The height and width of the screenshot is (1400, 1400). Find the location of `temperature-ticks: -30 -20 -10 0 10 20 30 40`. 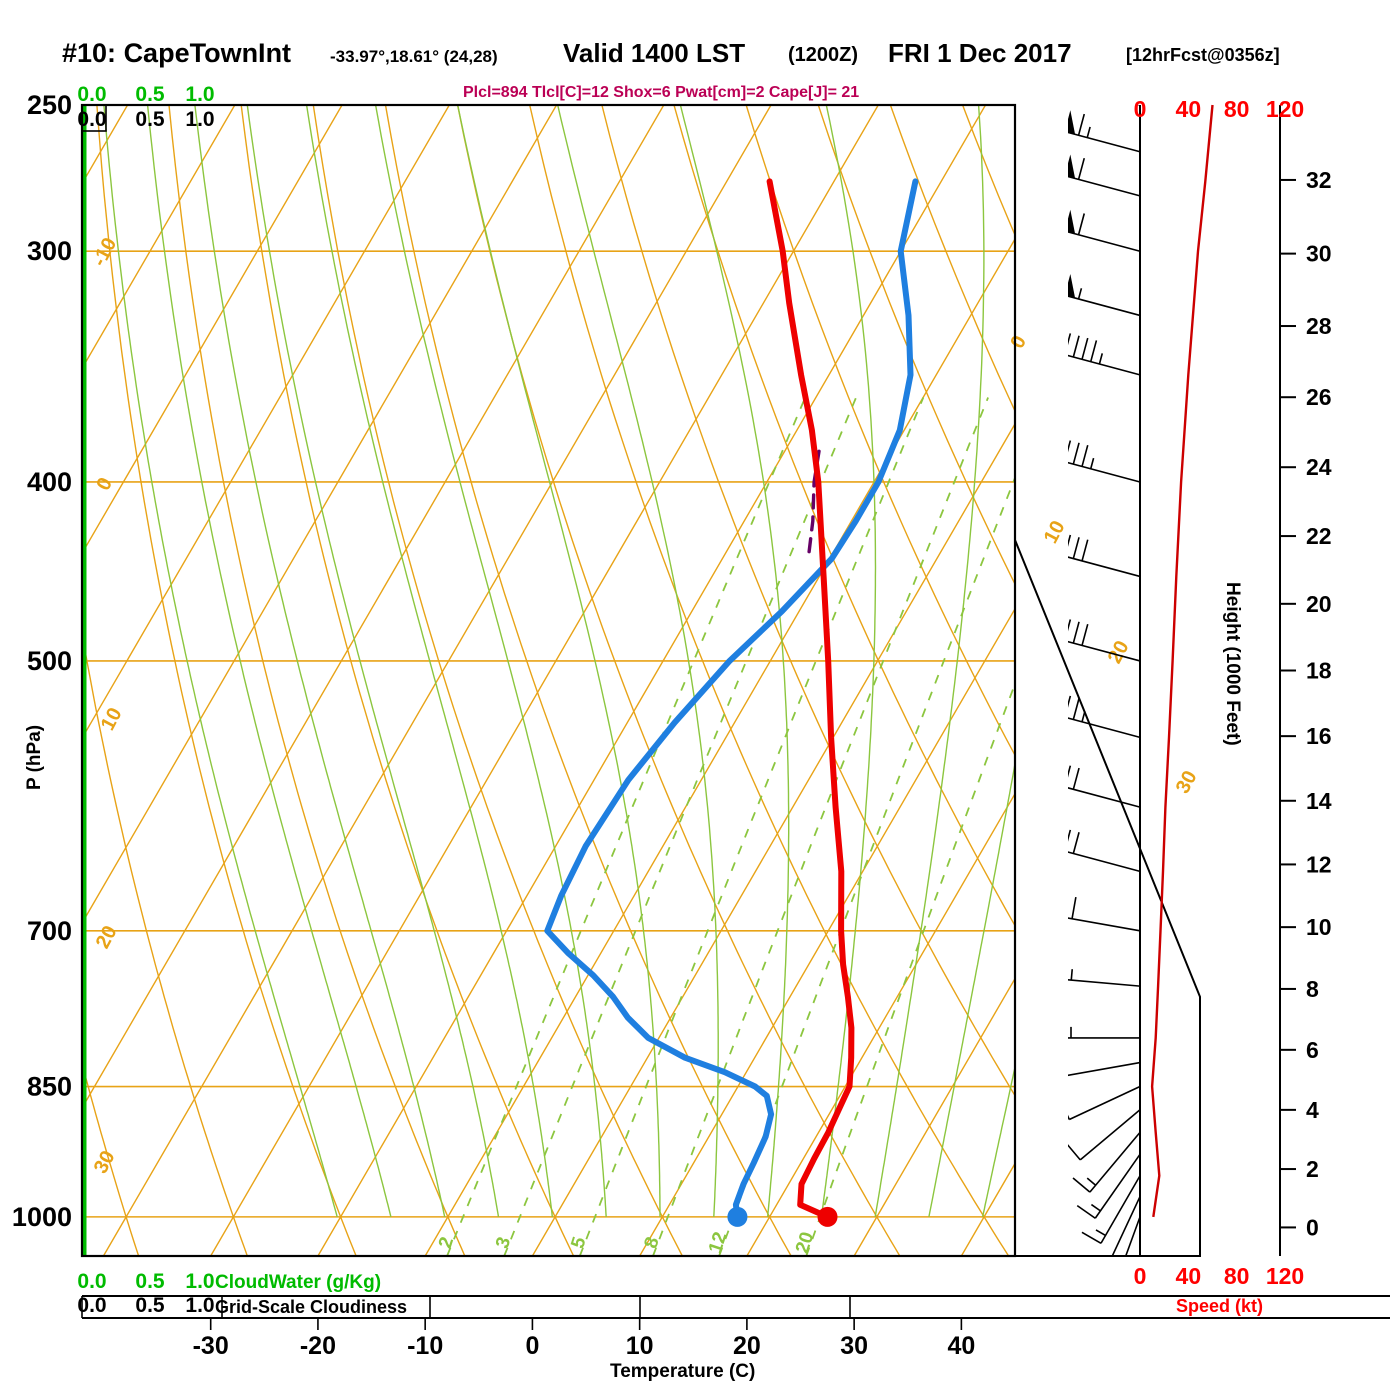

temperature-ticks: -30 -20 -10 0 10 20 30 40 is located at coordinates (736, 1338).